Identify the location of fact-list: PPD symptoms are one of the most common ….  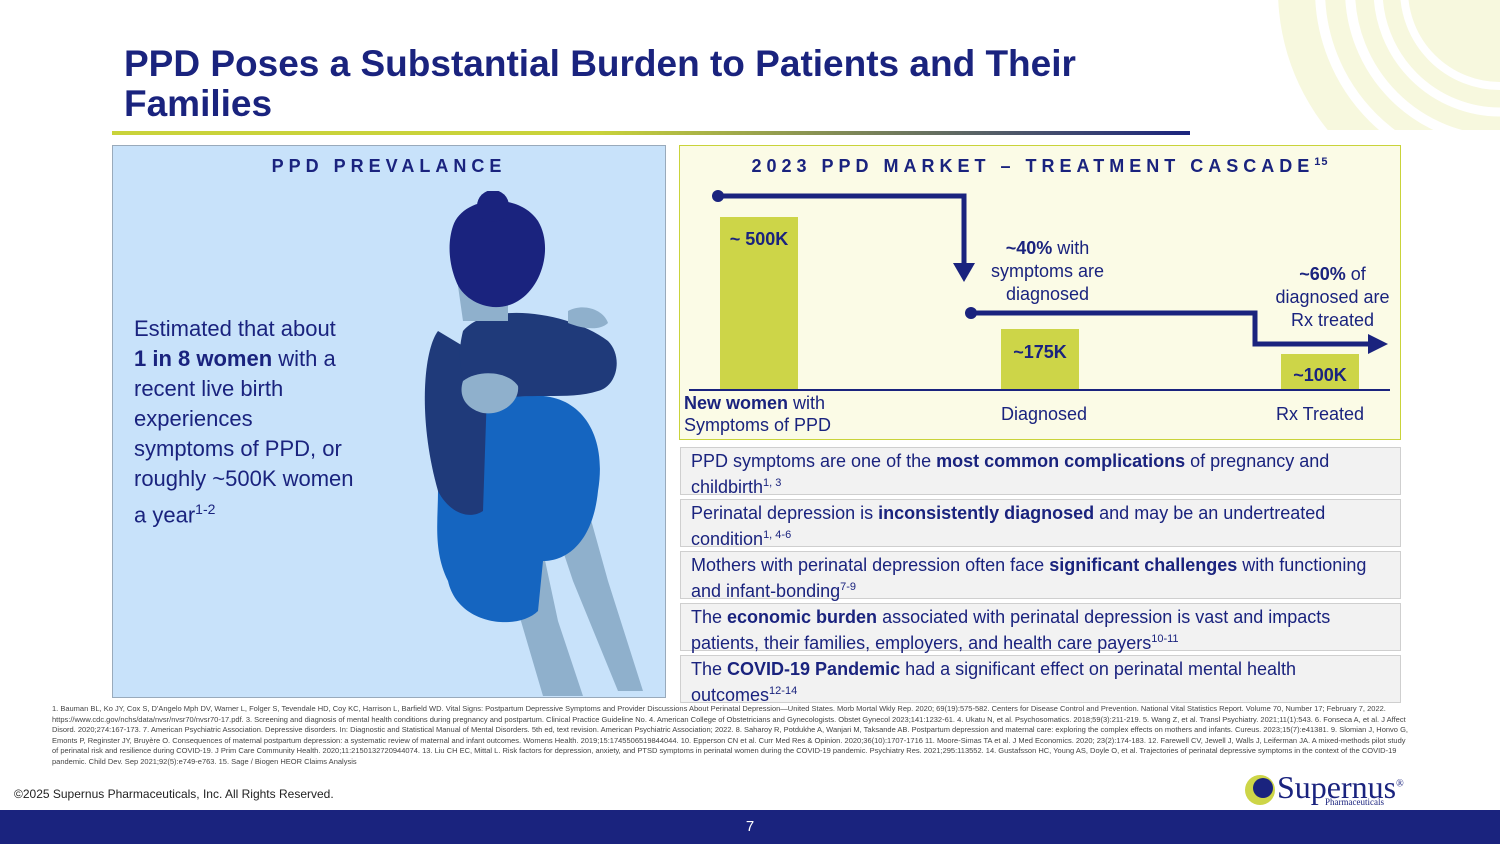
(1040, 577).